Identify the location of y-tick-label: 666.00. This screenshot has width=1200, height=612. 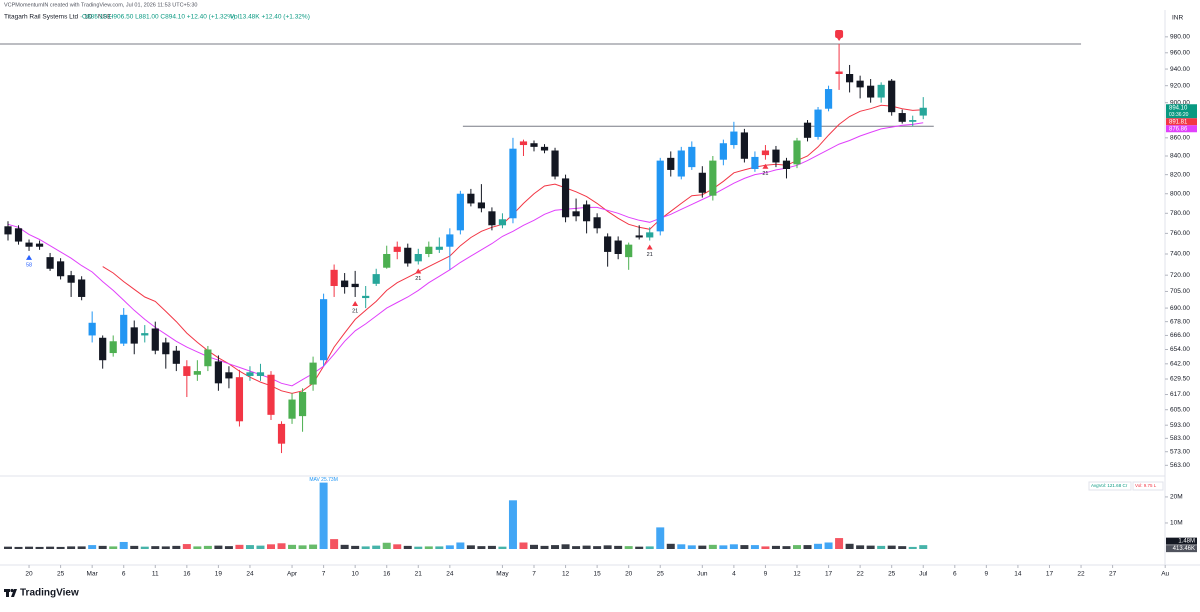
(1180, 335).